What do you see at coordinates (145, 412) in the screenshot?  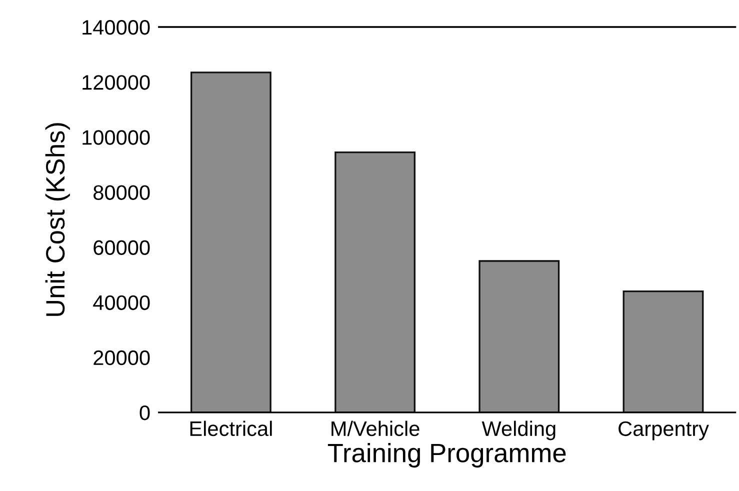 I see `y-tick-label: 0` at bounding box center [145, 412].